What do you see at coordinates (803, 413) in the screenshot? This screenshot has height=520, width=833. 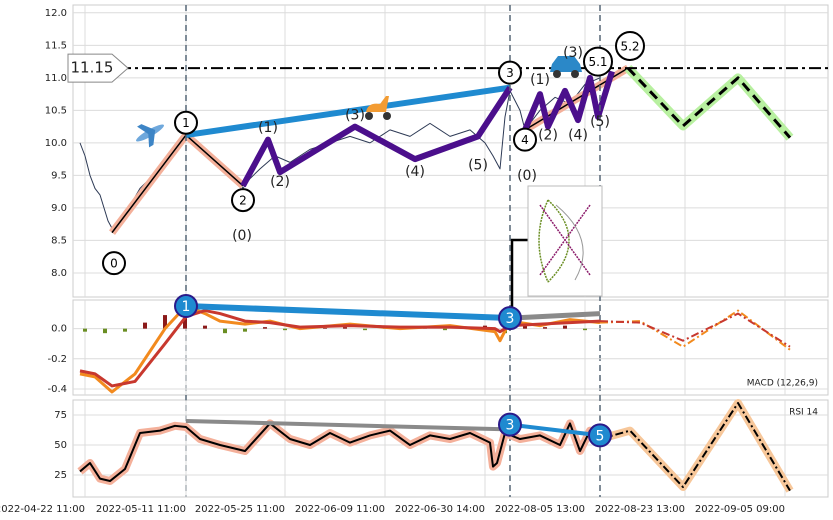 I see `indicator-label: RSI 14` at bounding box center [803, 413].